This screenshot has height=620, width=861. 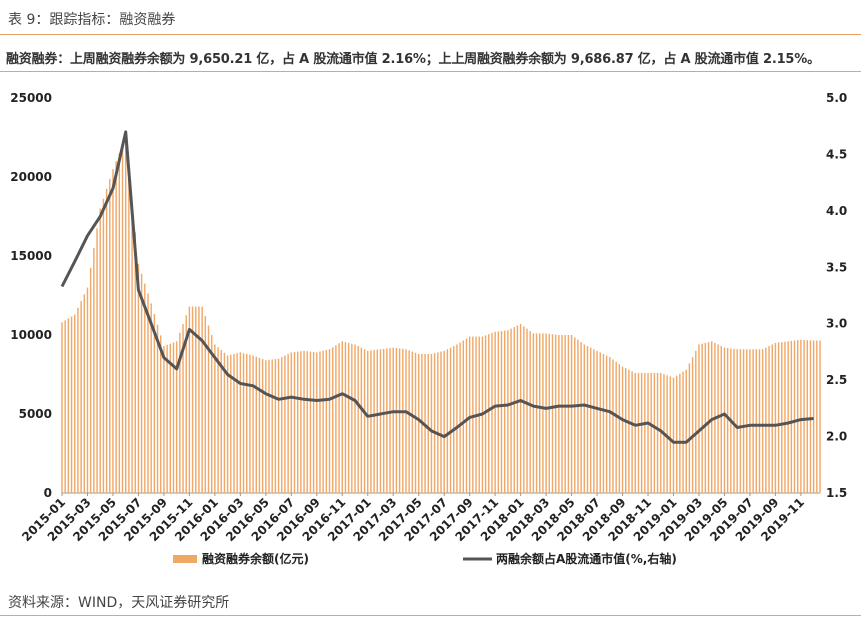 What do you see at coordinates (119, 603) in the screenshot?
I see `source-note: 资料来源：WIND，天风证券研究所` at bounding box center [119, 603].